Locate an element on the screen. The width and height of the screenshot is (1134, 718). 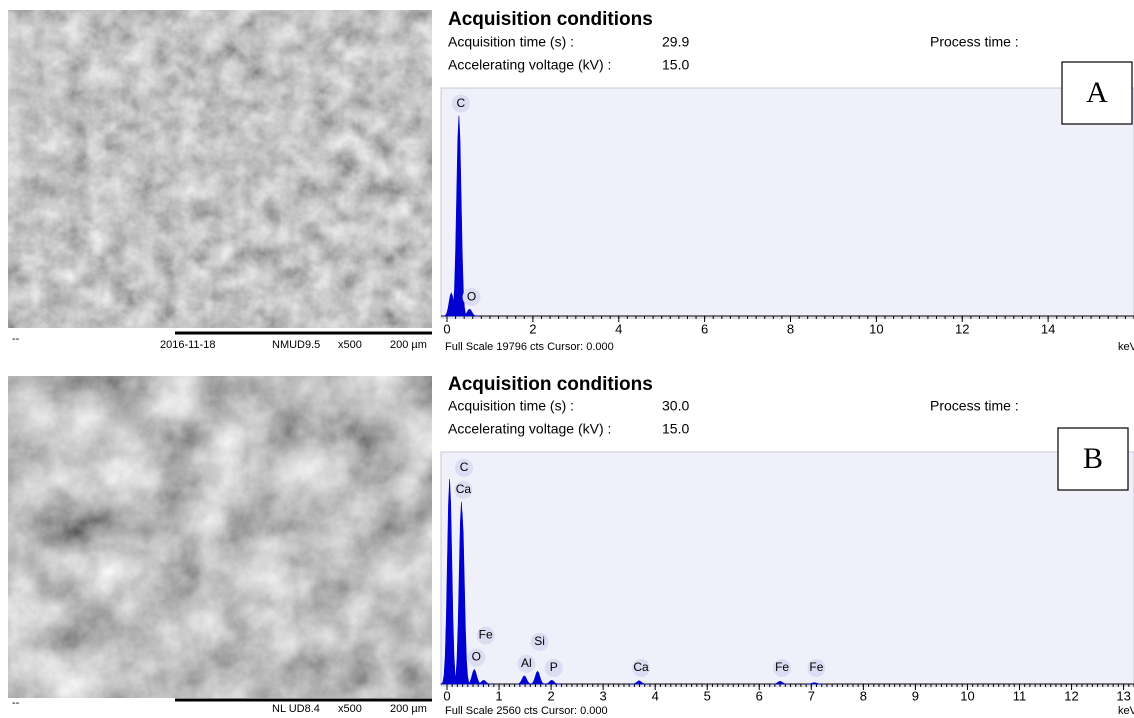
image-date: 2016-11-18 is located at coordinates (187, 345).